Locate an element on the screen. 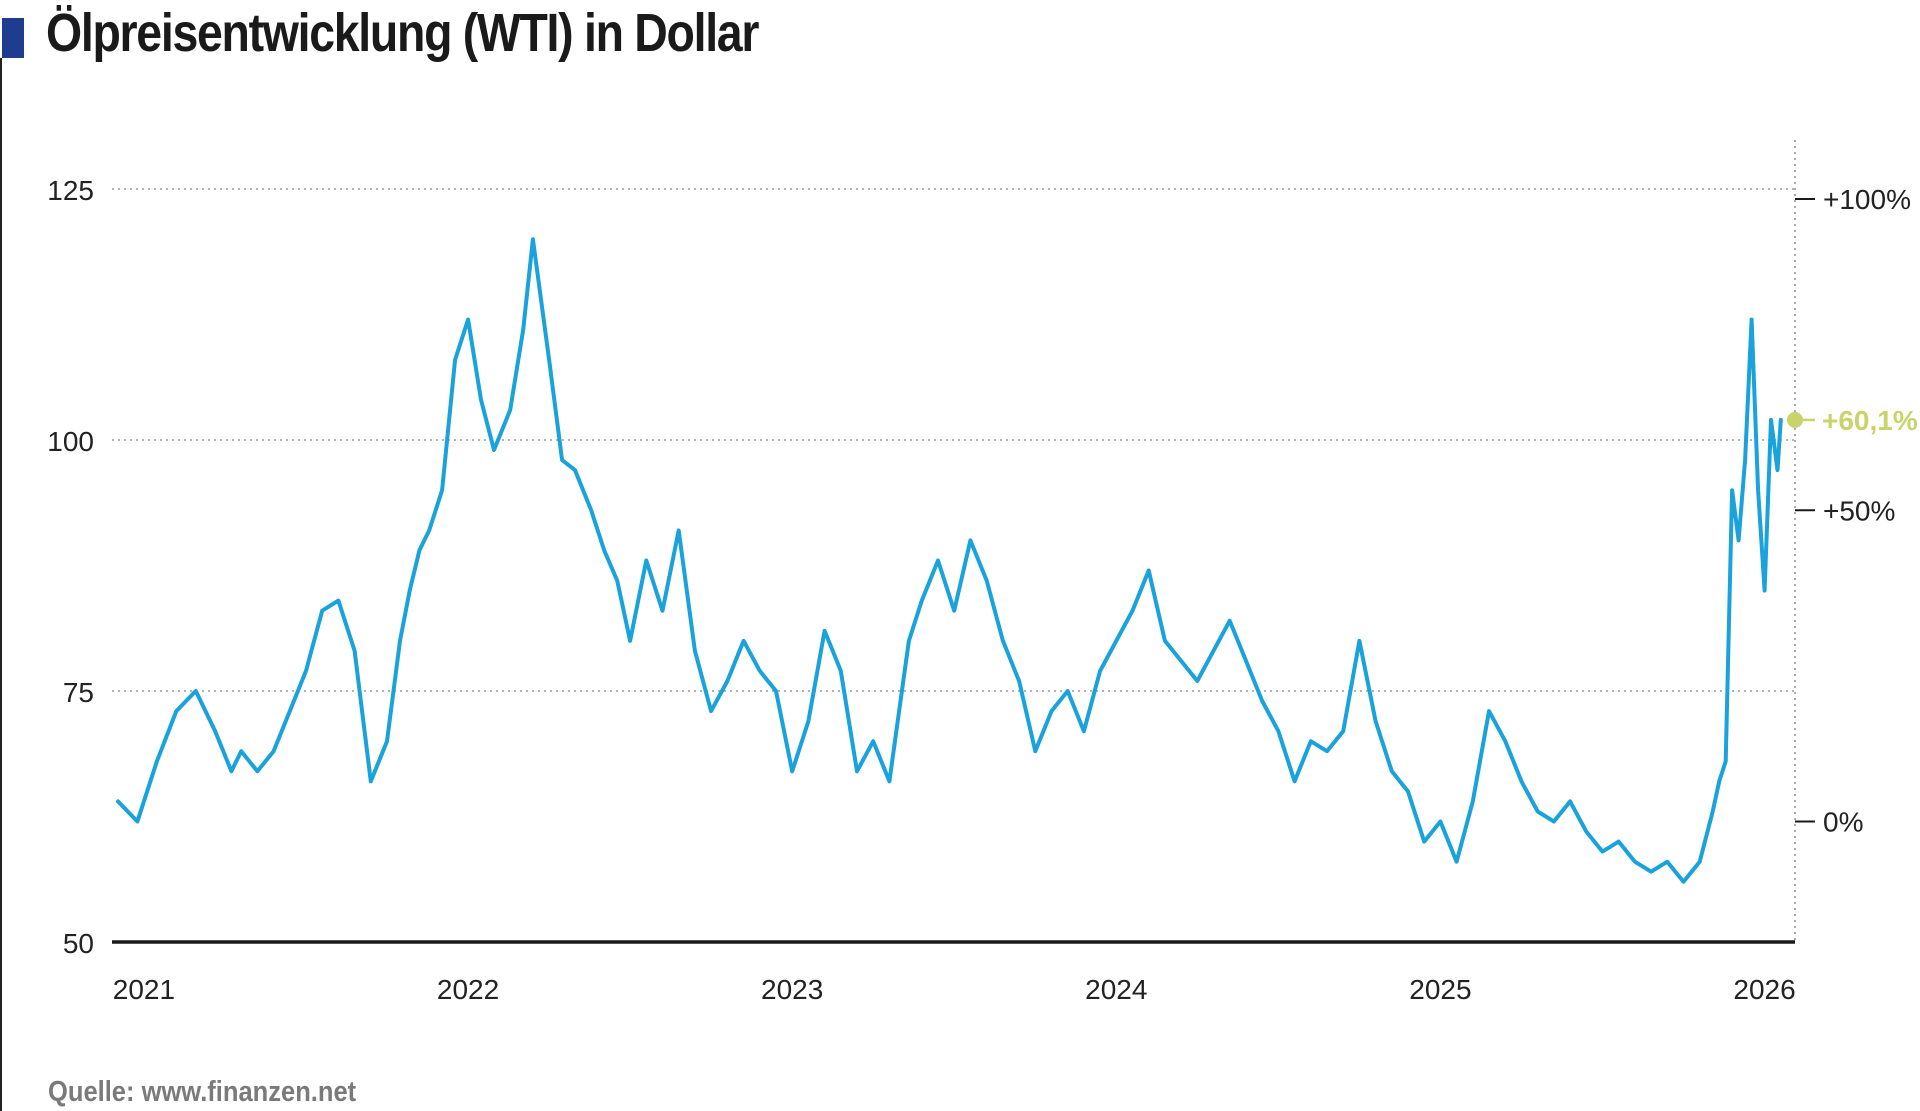 The width and height of the screenshot is (1920, 1111). y-tick-label-100: 100 is located at coordinates (70, 441).